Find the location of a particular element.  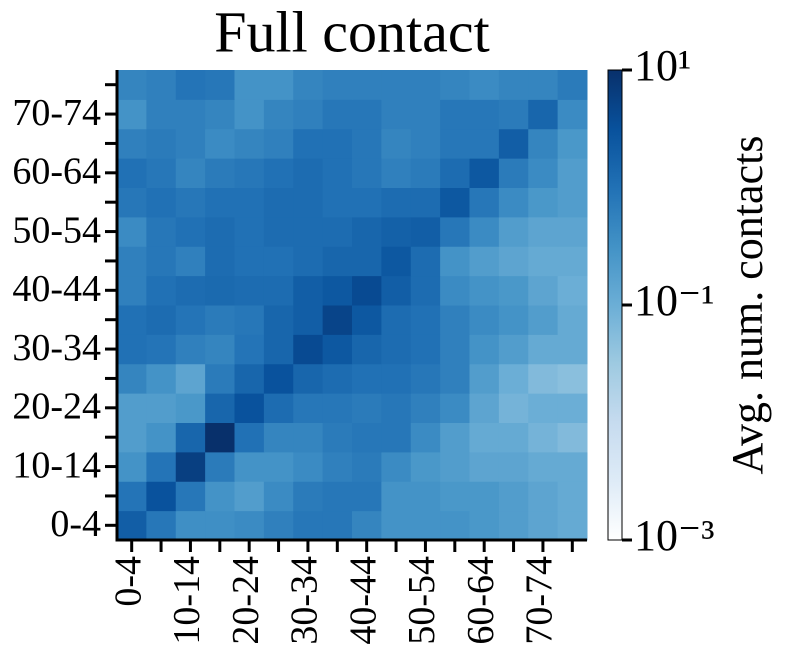

x-tick-label: 10-14 is located at coordinates (187, 600).